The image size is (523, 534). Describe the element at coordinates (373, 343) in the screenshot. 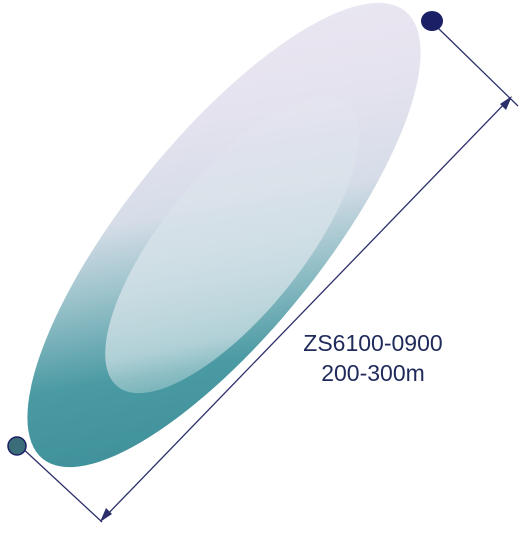

I see `model-label: ZS6100-0900` at that location.